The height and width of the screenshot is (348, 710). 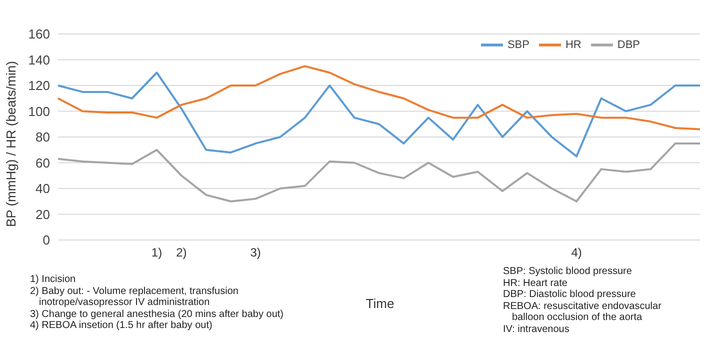 I want to click on text: REBOA: resuscitative endovascular balloon occlusion of the aorta, so click(x=582, y=312).